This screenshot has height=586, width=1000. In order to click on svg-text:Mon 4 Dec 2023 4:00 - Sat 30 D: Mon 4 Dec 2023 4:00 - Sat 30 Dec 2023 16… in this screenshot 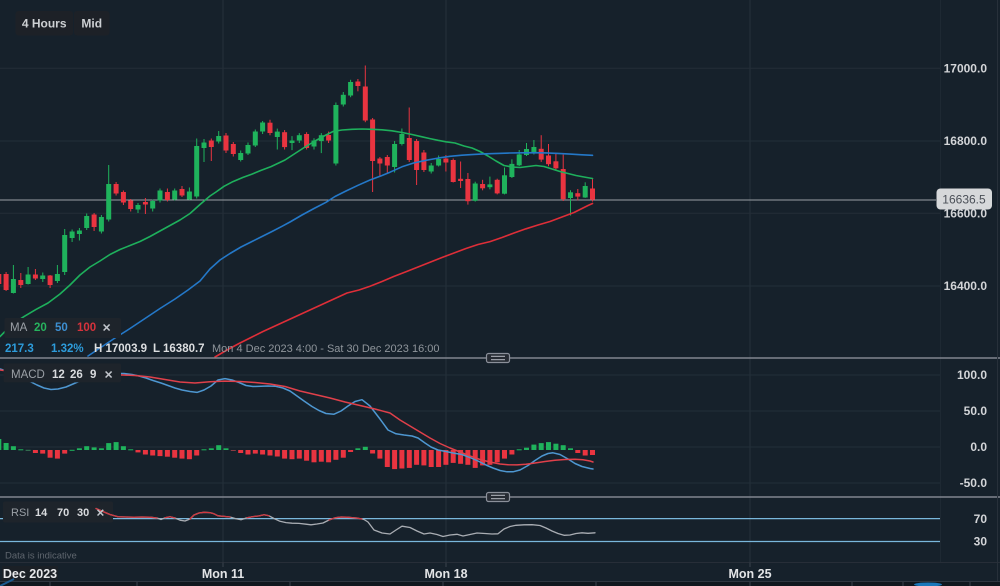, I will do `click(326, 349)`.